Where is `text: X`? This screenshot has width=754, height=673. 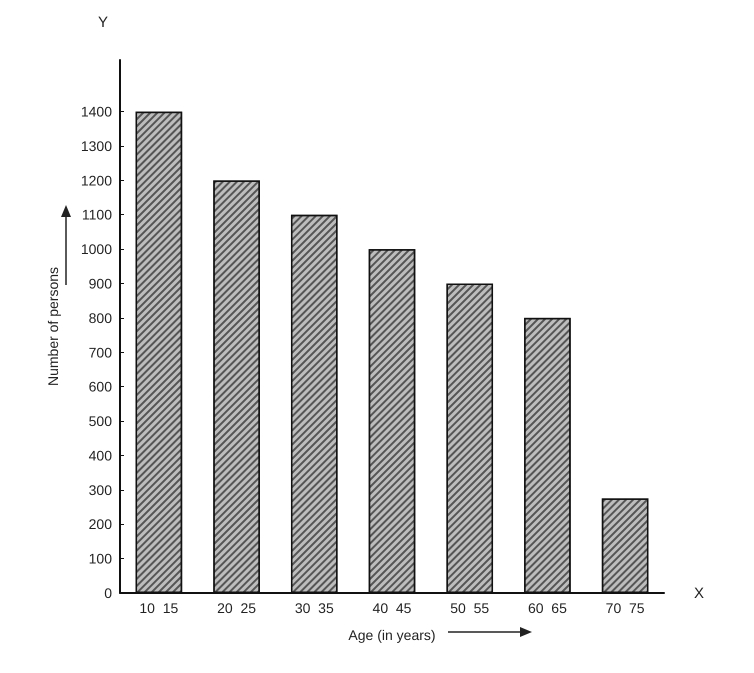
text: X is located at coordinates (699, 593).